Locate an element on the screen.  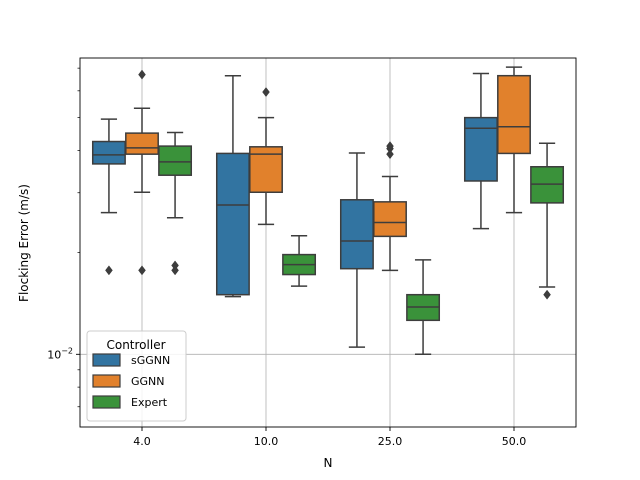
x-tick-label: 25.0 is located at coordinates (390, 441).